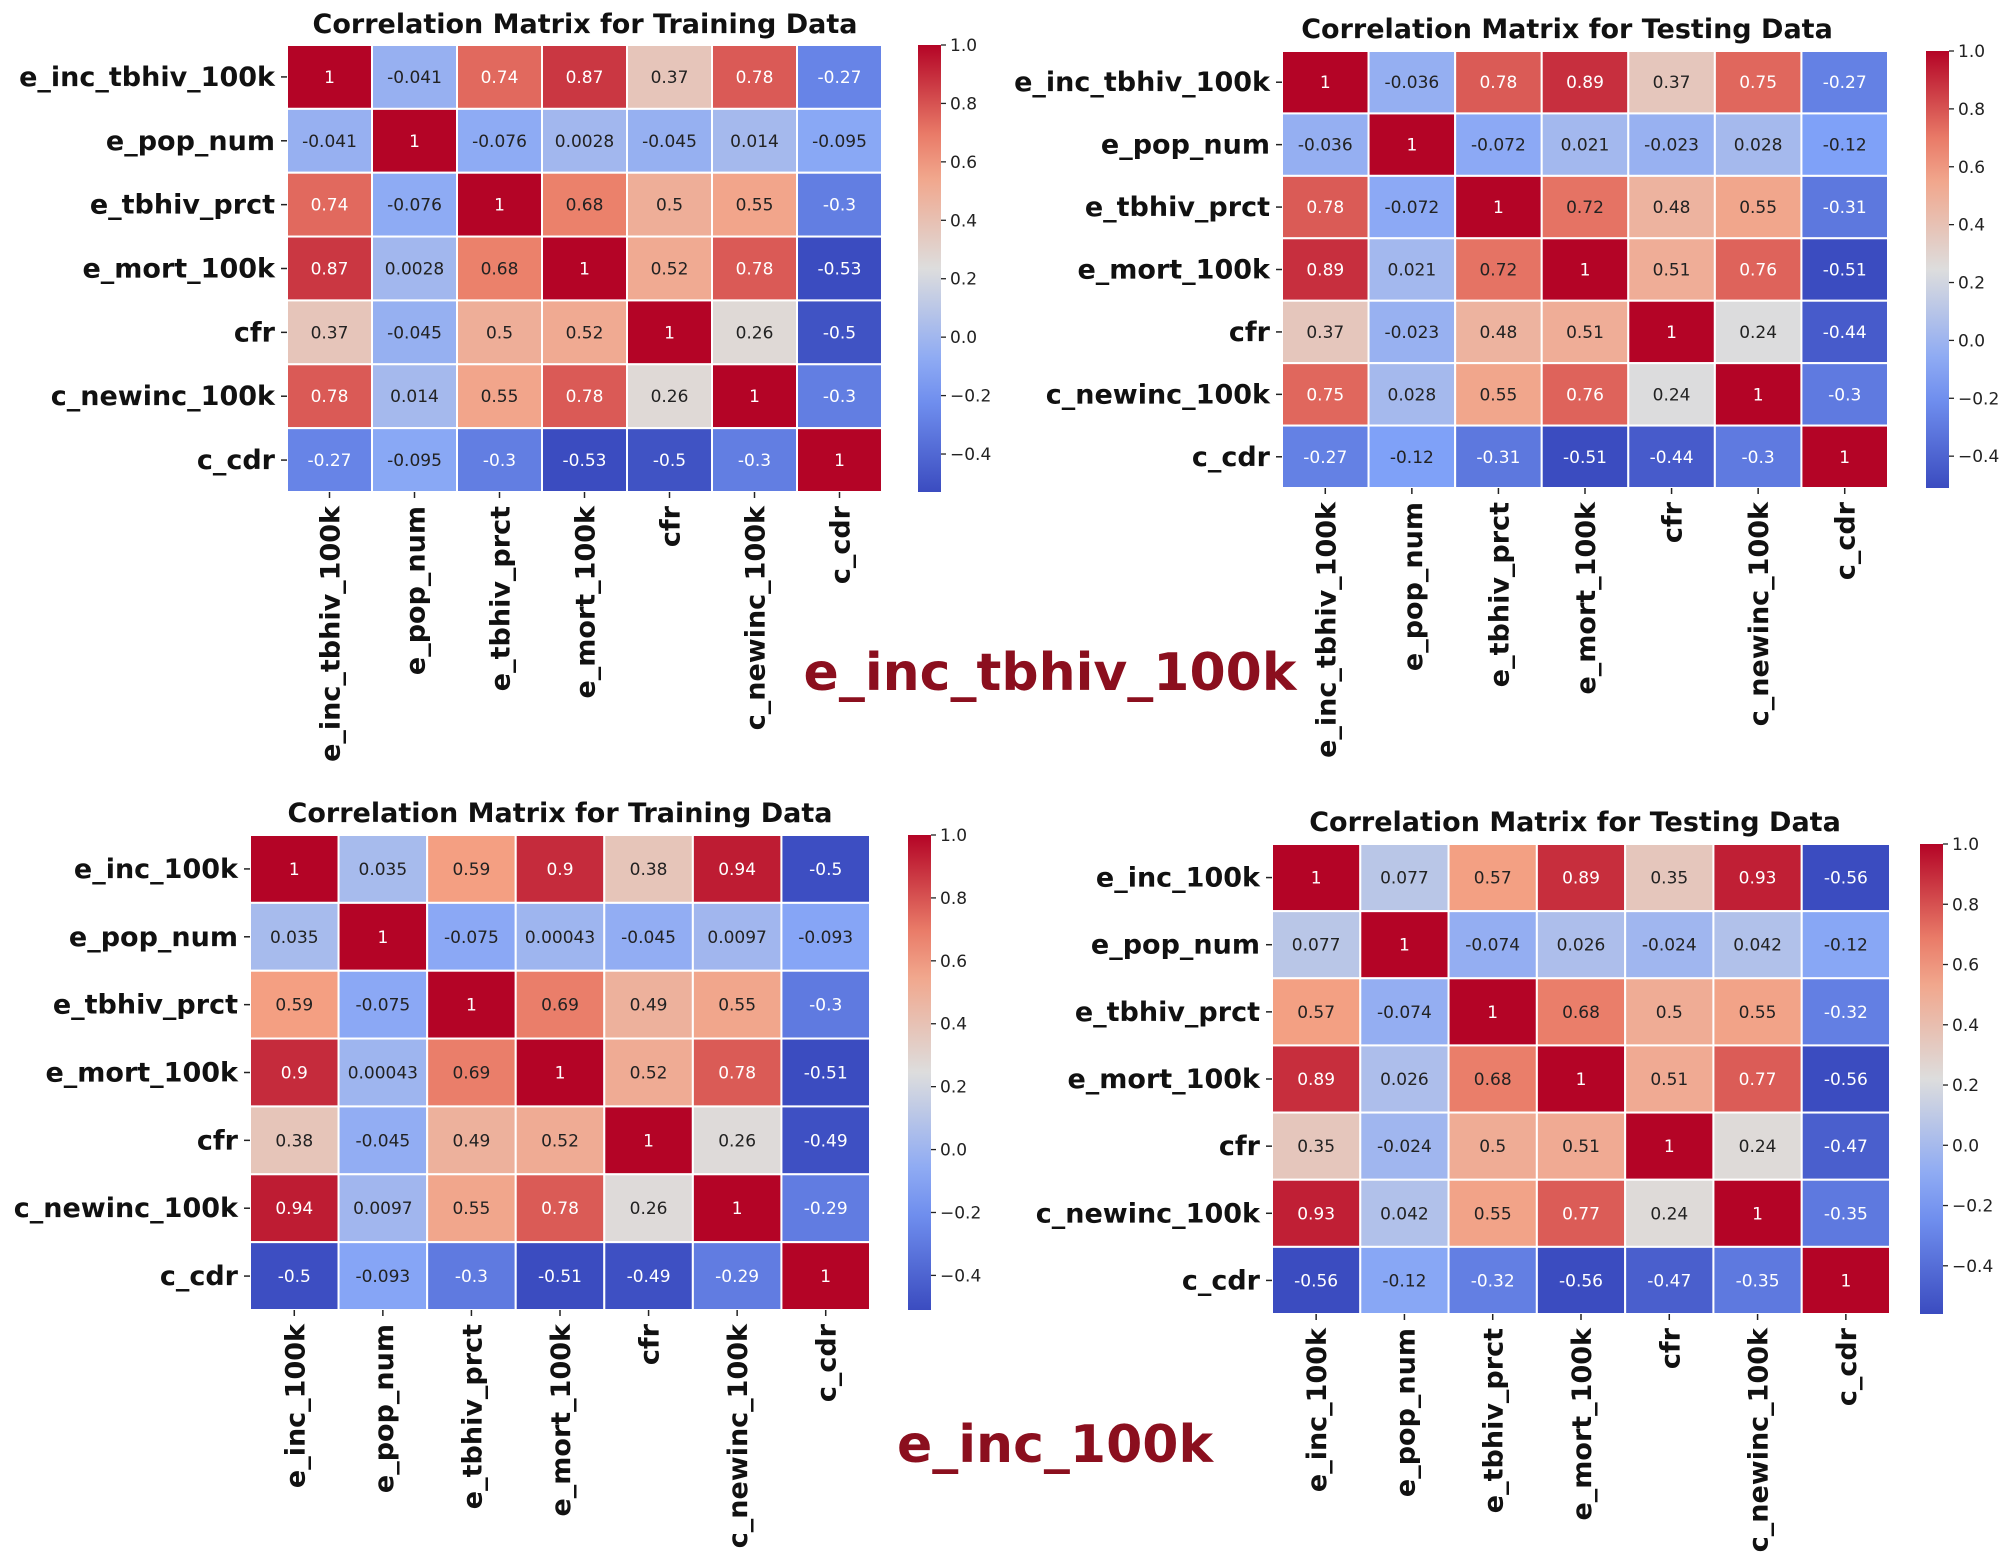 This screenshot has height=1558, width=2008. I want to click on colorbar-tick-label: 0.4, so click(953, 1025).